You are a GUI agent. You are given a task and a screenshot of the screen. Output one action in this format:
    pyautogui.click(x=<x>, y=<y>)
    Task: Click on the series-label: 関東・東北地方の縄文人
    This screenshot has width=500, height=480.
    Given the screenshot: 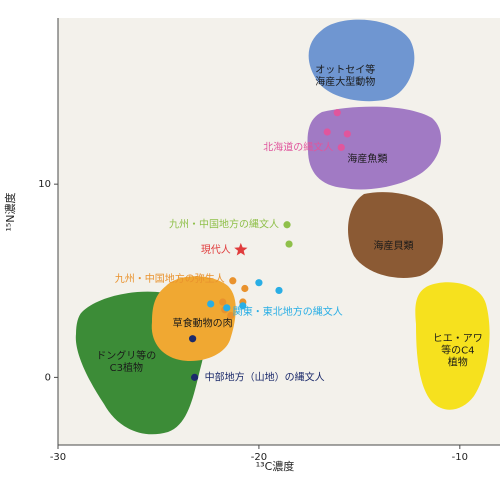 What is the action you would take?
    pyautogui.click(x=288, y=311)
    